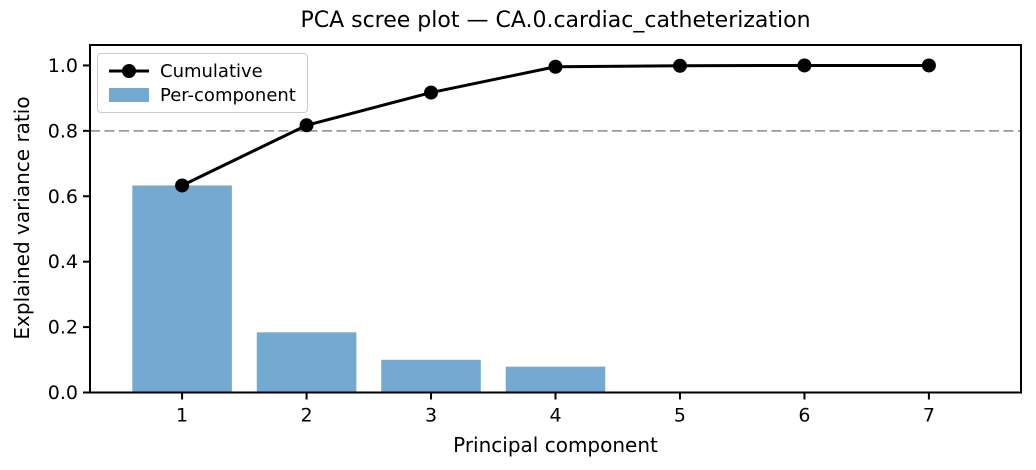 The width and height of the screenshot is (1036, 470). Describe the element at coordinates (63, 393) in the screenshot. I see `y-tick-label: 0.0` at that location.